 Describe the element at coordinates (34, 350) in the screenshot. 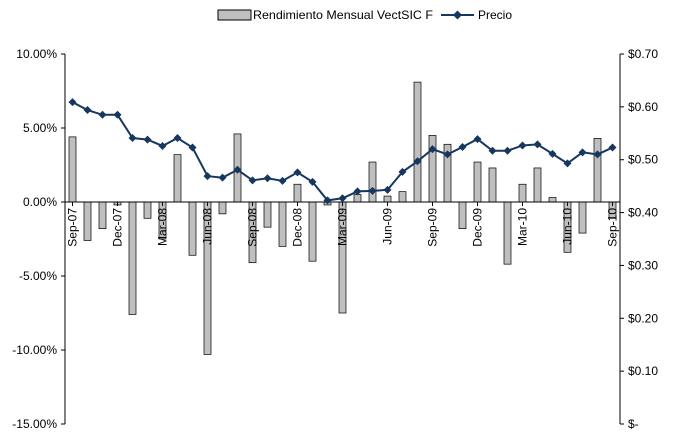

I see `left-tick-label: -10.00%` at that location.